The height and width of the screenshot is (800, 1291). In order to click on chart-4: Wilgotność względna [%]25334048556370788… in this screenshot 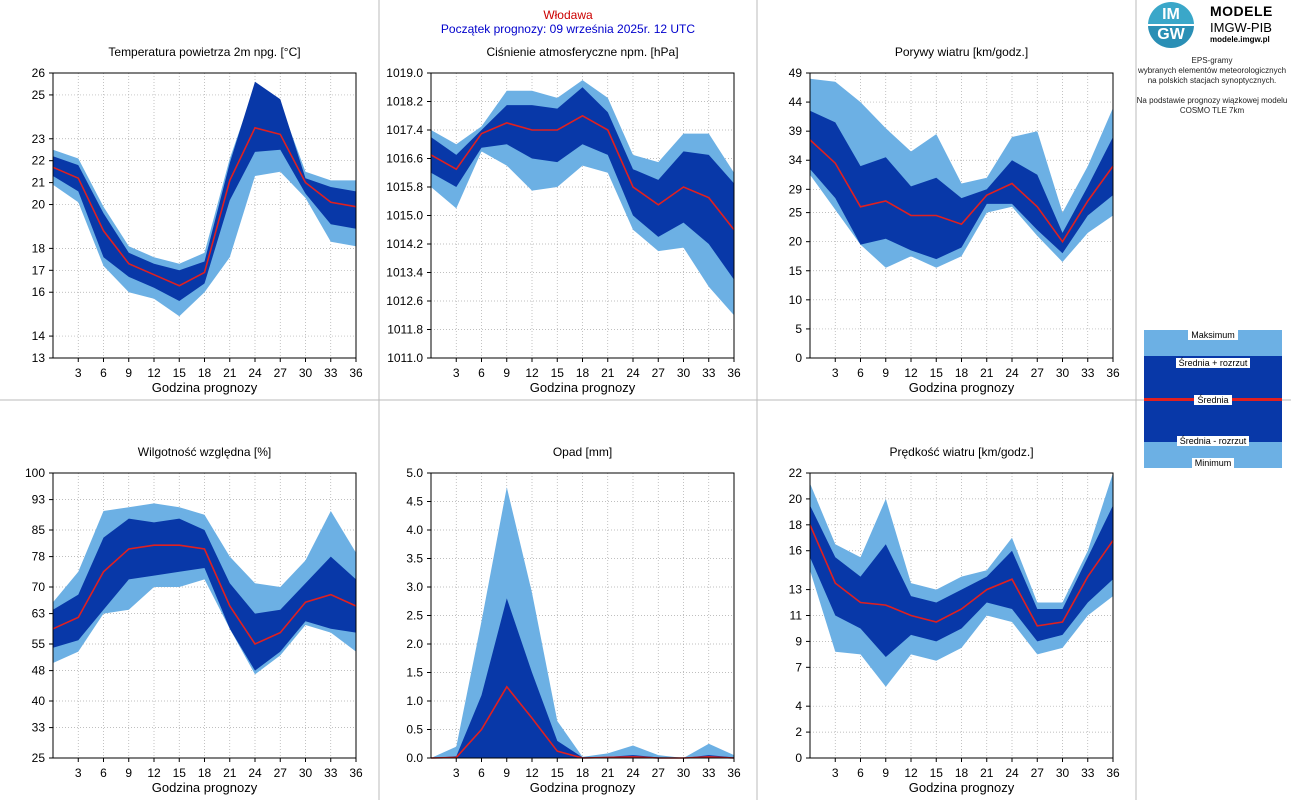, I will do `click(194, 620)`.